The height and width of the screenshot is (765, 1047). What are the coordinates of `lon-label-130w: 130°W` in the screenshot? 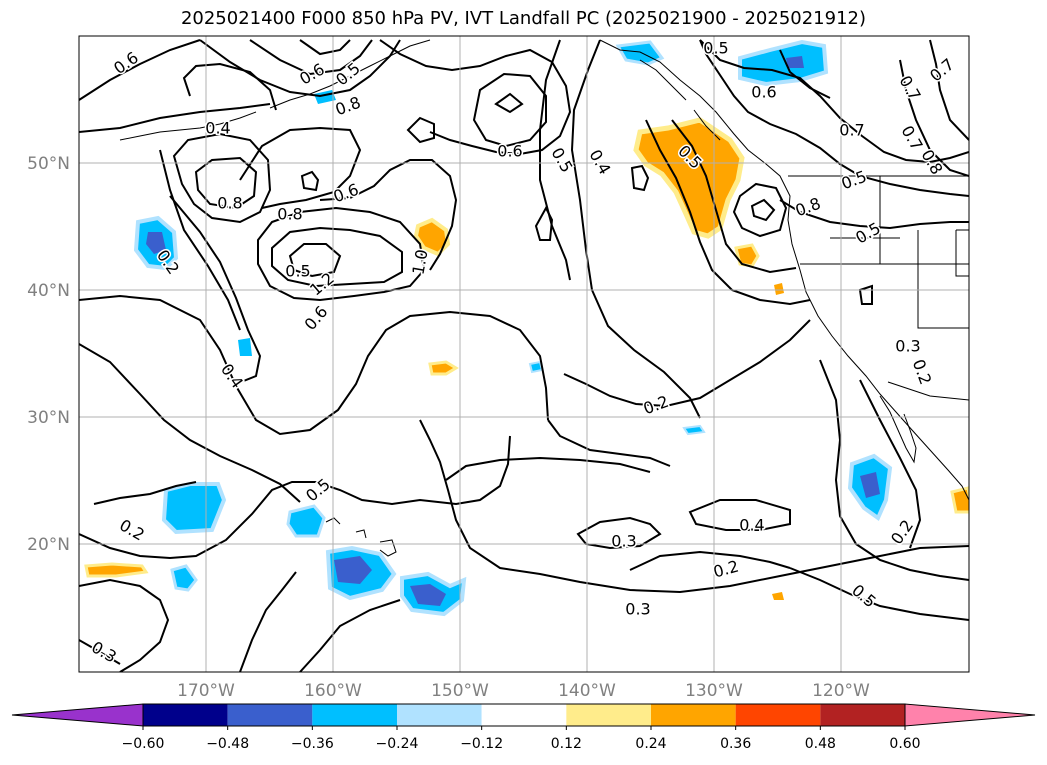 It's located at (714, 691).